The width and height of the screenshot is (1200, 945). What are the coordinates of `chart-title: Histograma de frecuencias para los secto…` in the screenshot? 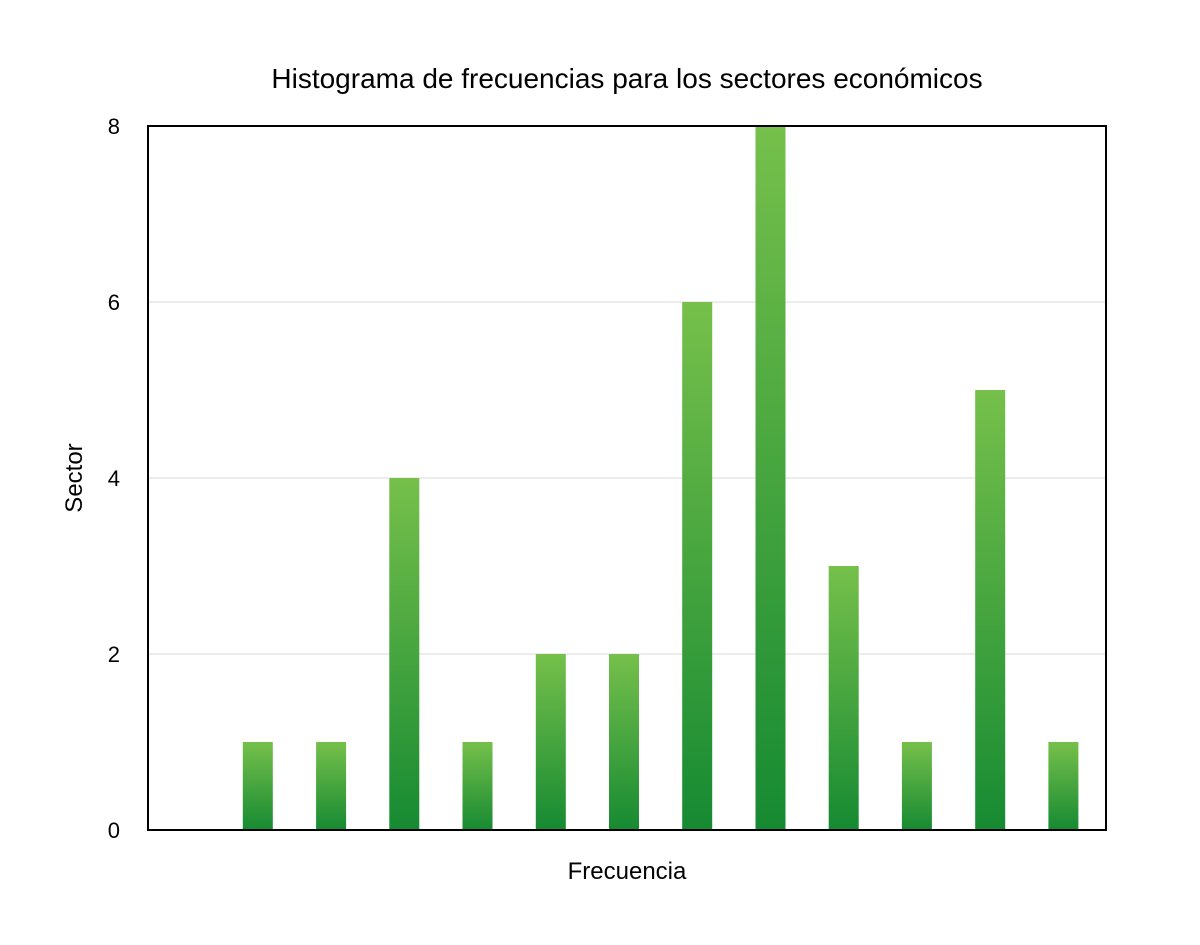 It's located at (626, 78).